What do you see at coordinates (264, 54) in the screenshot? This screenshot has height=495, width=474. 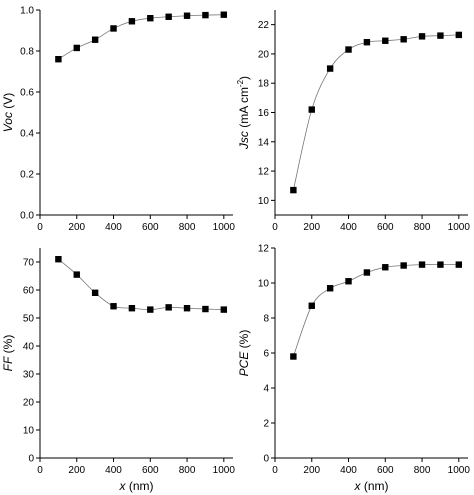 I see `jsc-y-tick-label: 20` at bounding box center [264, 54].